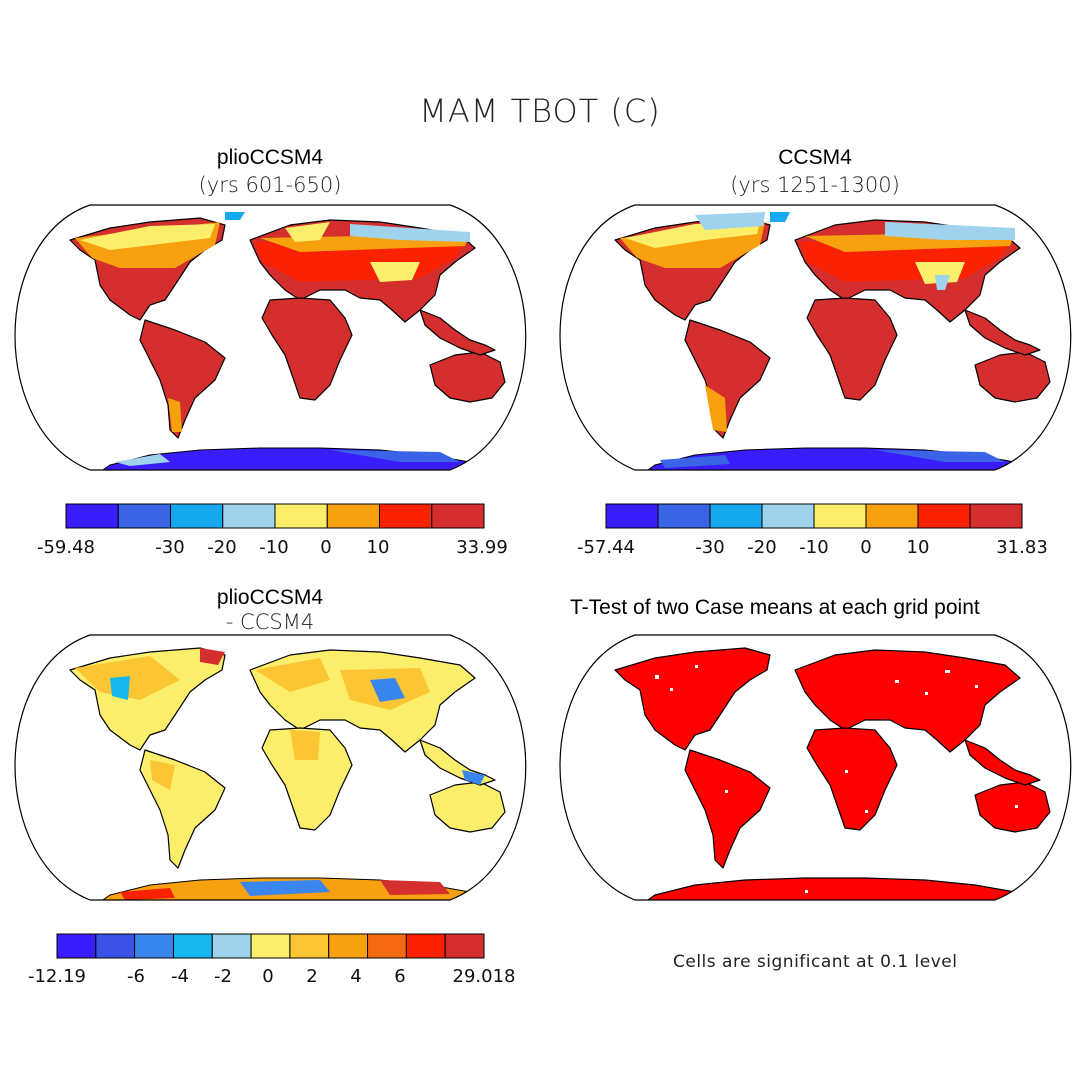 This screenshot has height=1080, width=1080. I want to click on colorbar-diff: -12.19 -6 -4 -2 0 2 4 6 29.018, so click(272, 960).